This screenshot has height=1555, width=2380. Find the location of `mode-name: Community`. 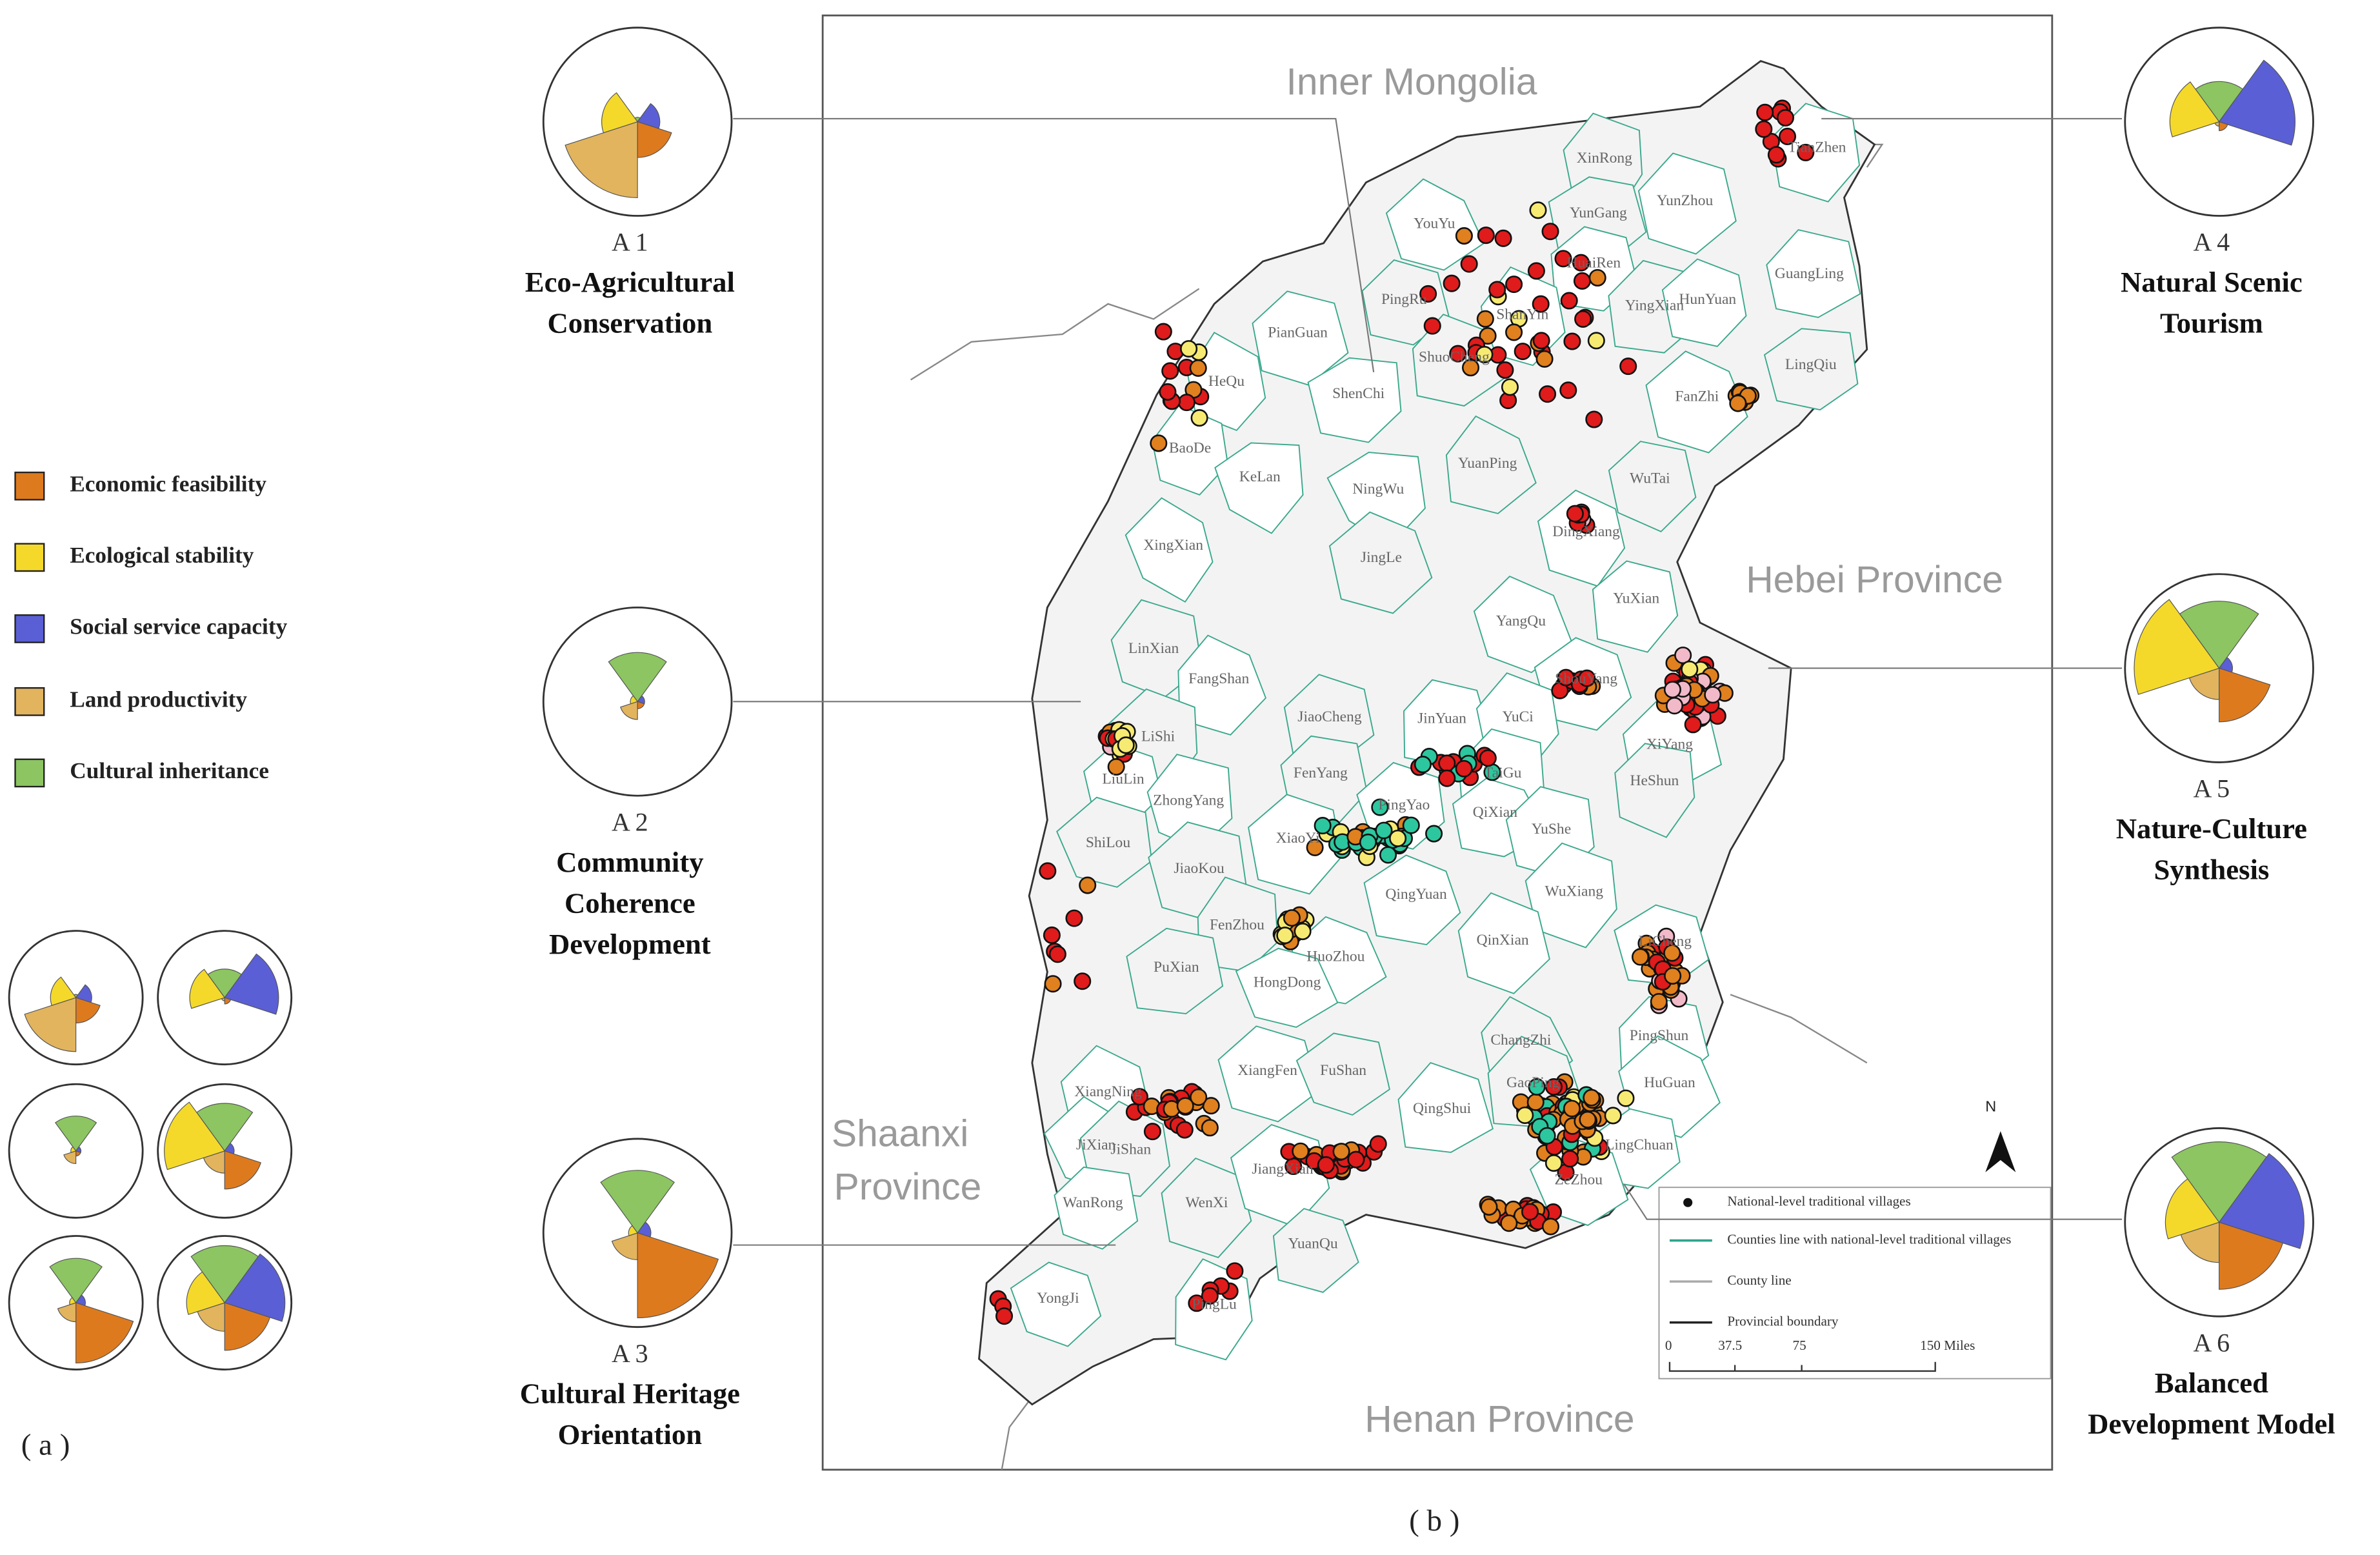

mode-name: Community is located at coordinates (629, 862).